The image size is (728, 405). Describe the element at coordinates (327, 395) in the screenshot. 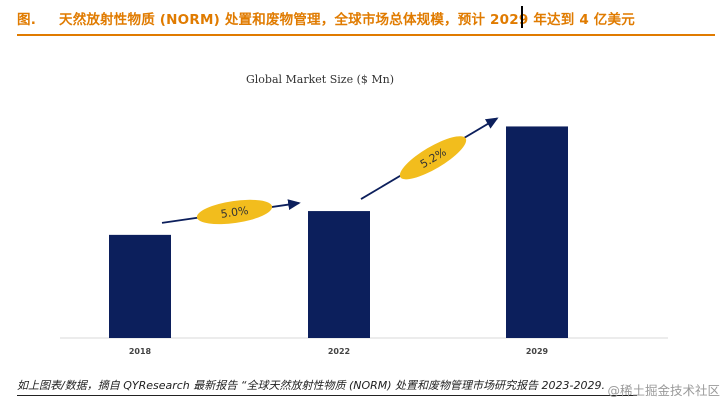

I see `source-underline` at that location.